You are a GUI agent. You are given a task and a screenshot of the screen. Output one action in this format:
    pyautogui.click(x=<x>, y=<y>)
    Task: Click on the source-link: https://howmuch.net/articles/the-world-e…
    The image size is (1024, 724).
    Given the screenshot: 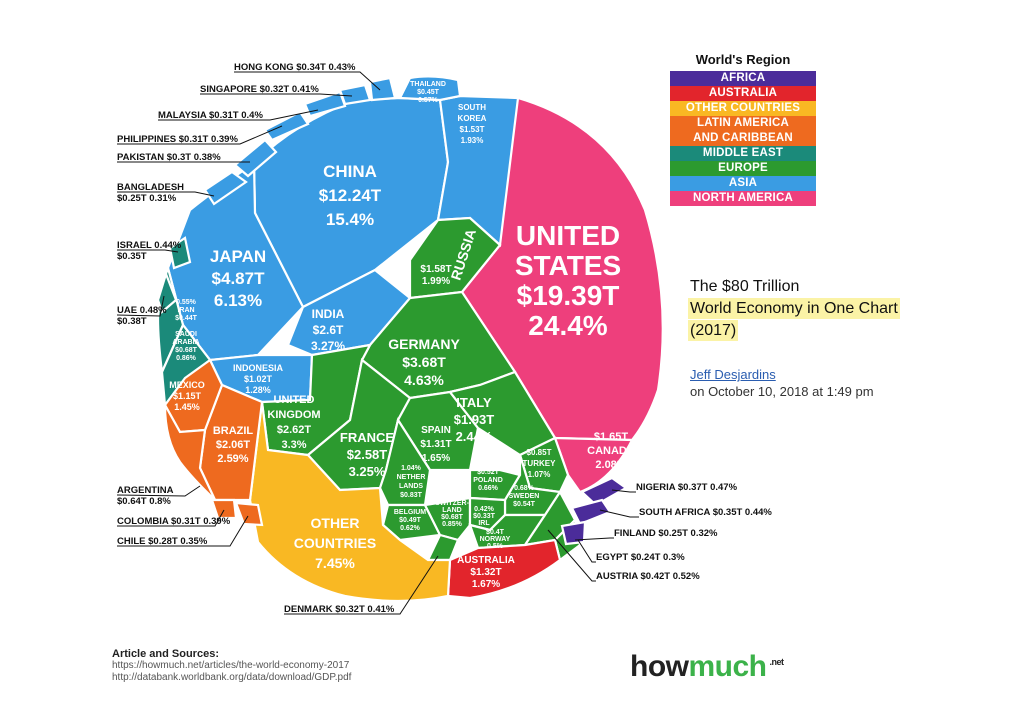 What is the action you would take?
    pyautogui.click(x=231, y=665)
    